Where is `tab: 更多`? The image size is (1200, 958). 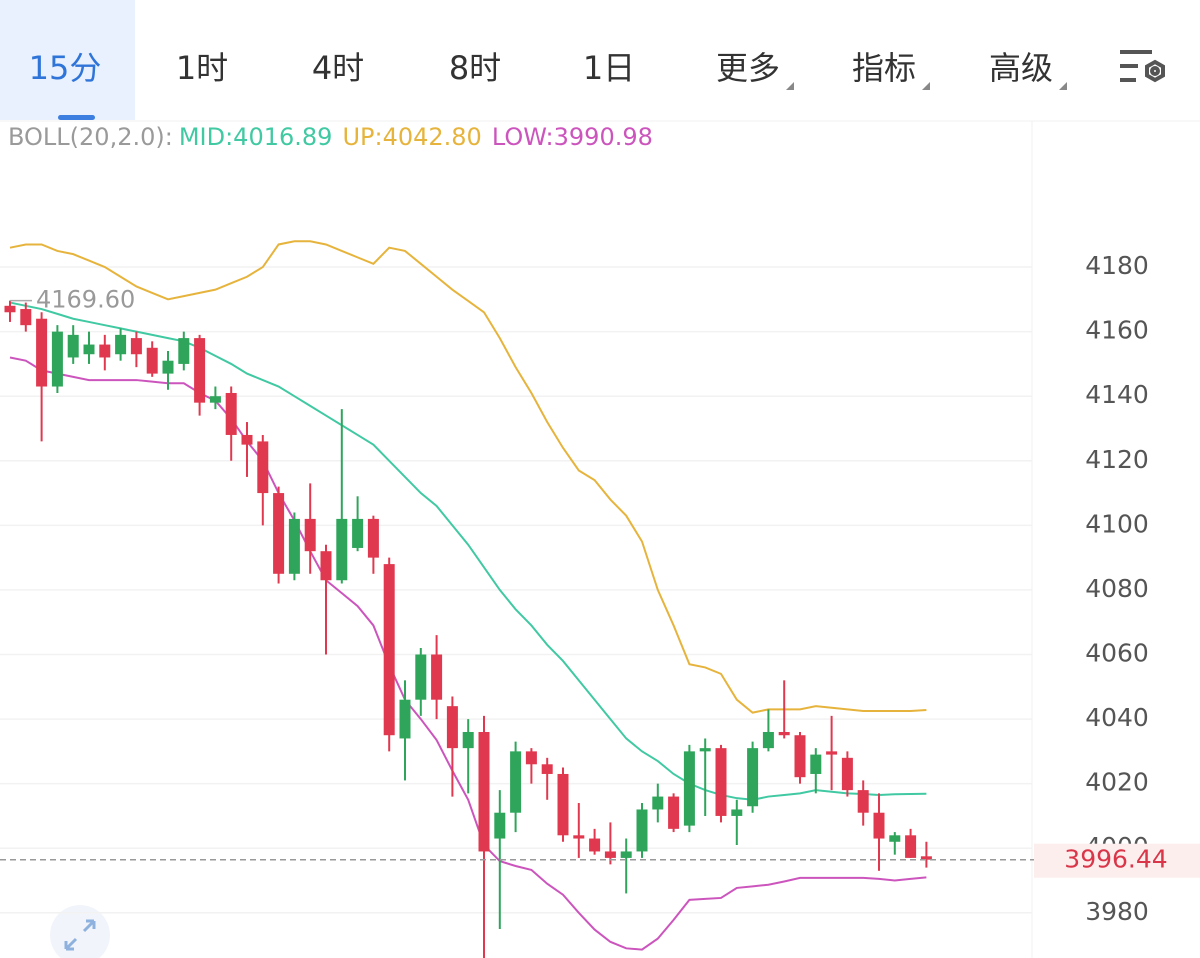
tab: 更多 is located at coordinates (748, 68).